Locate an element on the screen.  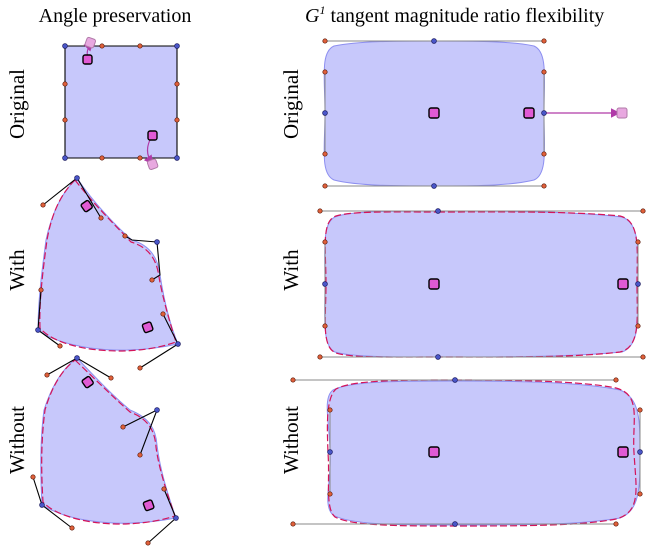
square-shape is located at coordinates (121, 102).